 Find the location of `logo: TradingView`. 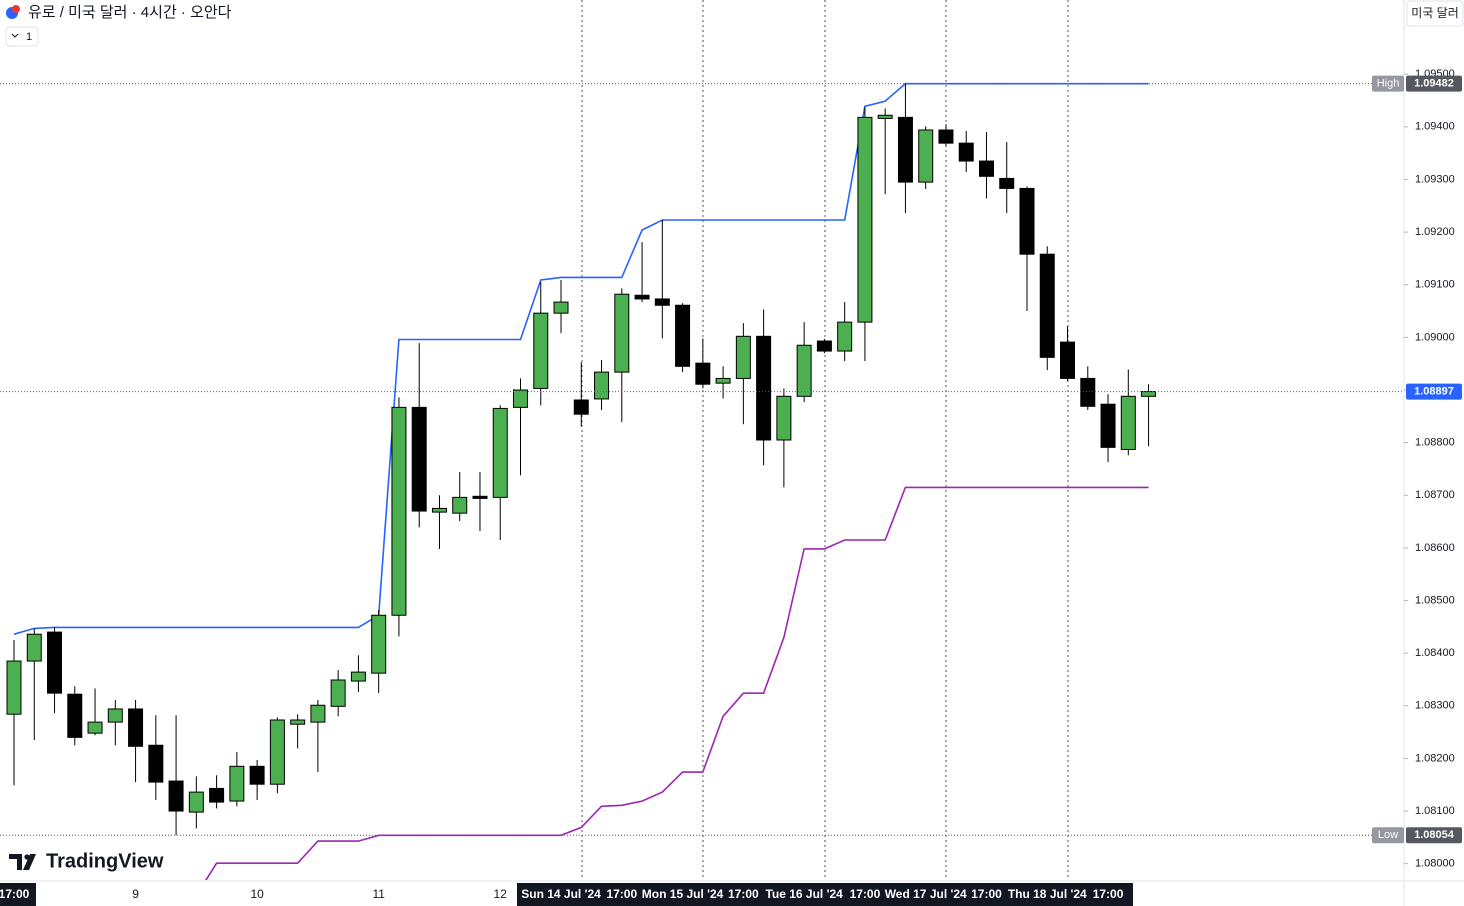

logo: TradingView is located at coordinates (86, 861).